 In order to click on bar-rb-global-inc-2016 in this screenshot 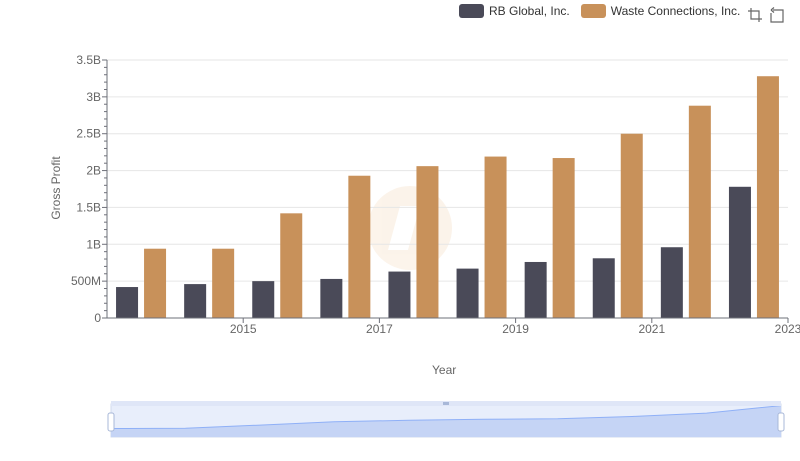, I will do `click(263, 299)`.